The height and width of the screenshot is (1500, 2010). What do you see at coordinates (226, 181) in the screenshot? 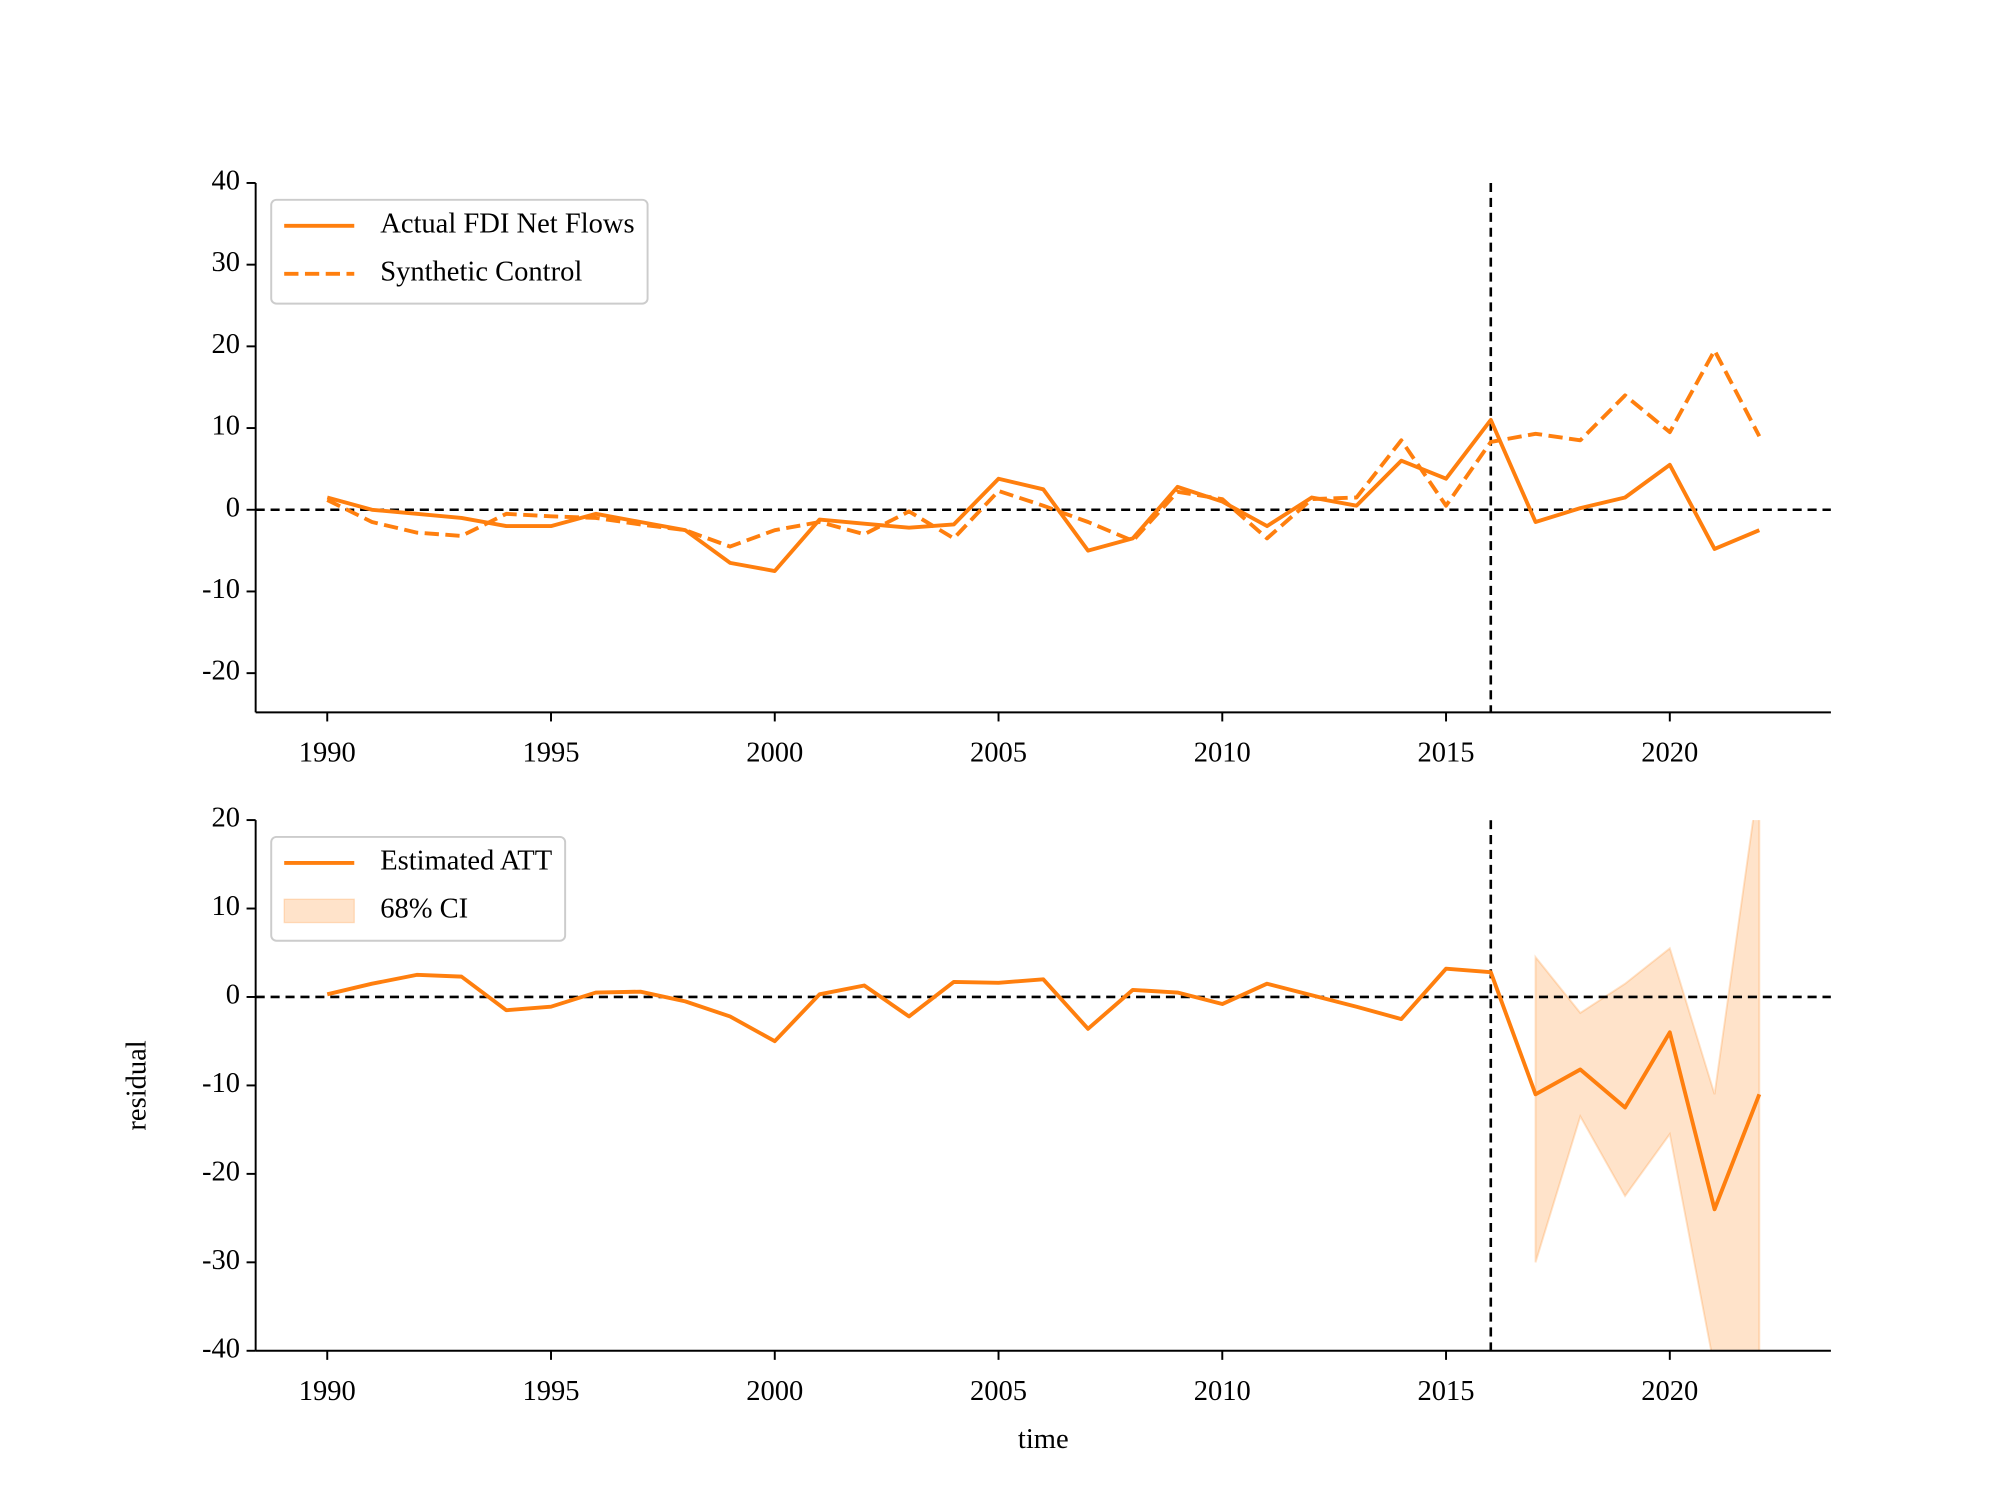
I see `y-tick-label: 40` at bounding box center [226, 181].